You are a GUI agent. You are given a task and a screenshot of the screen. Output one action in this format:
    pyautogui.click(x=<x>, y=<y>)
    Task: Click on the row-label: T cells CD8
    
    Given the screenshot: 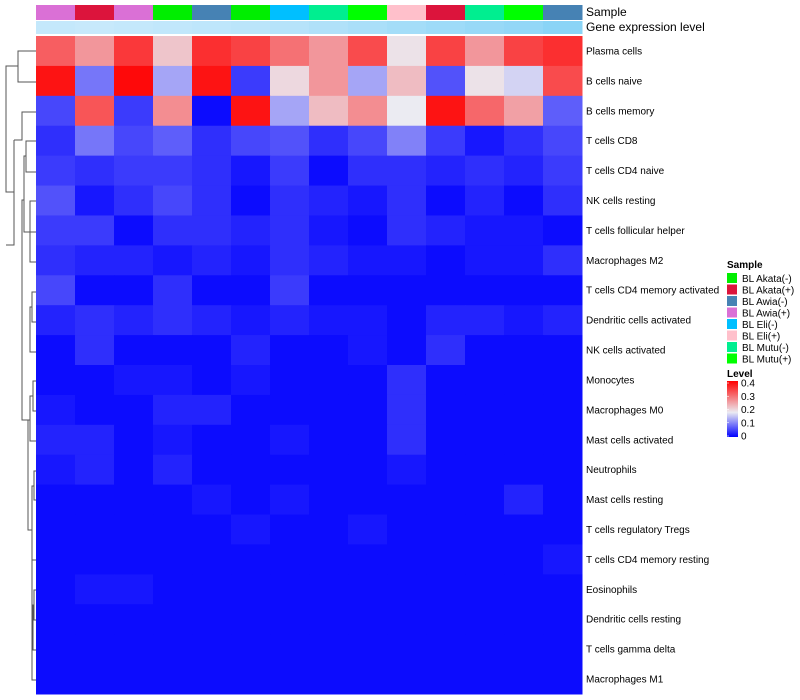 What is the action you would take?
    pyautogui.click(x=612, y=141)
    